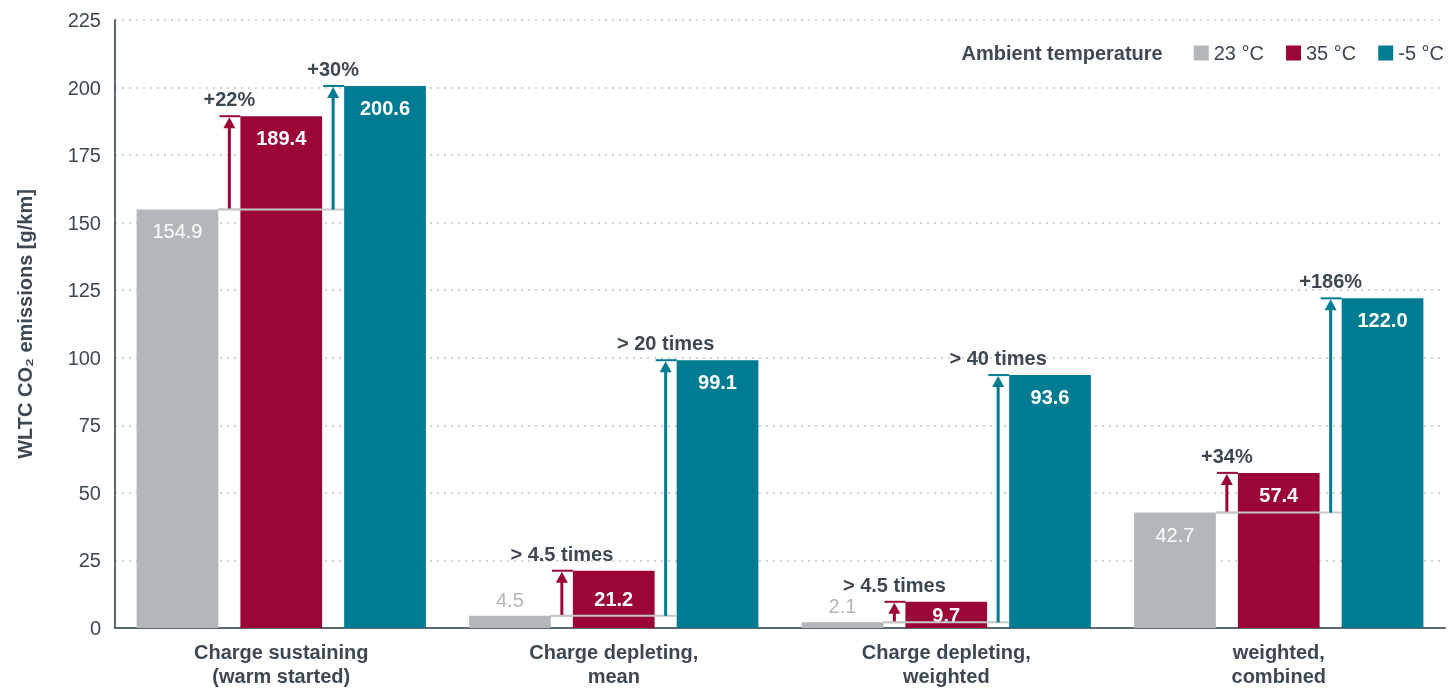 This screenshot has height=688, width=1449. I want to click on data-label: 21.2, so click(614, 599).